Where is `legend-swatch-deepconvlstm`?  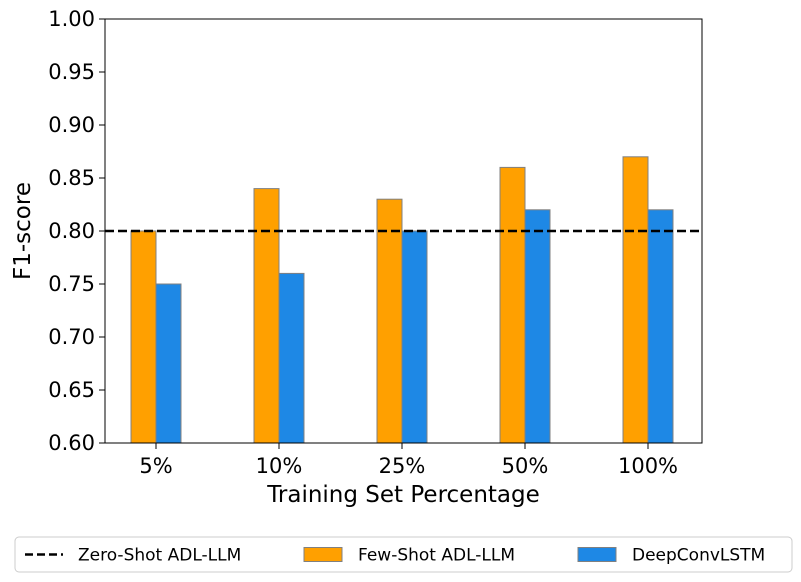 legend-swatch-deepconvlstm is located at coordinates (597, 555).